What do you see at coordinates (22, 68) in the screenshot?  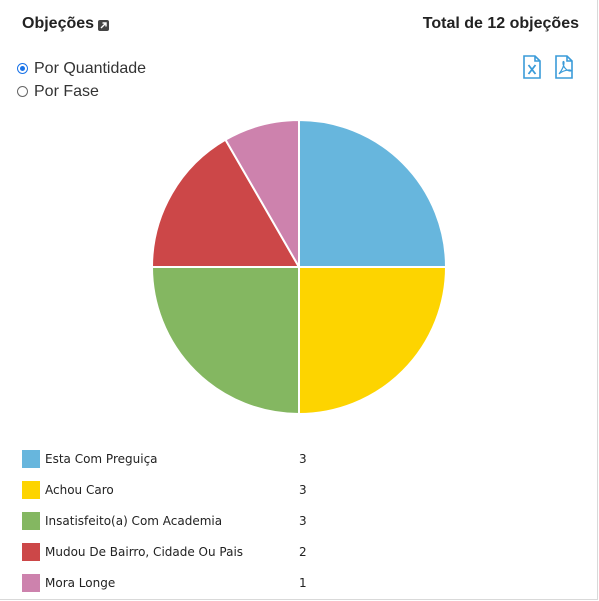 I see `radio-by-quantity` at bounding box center [22, 68].